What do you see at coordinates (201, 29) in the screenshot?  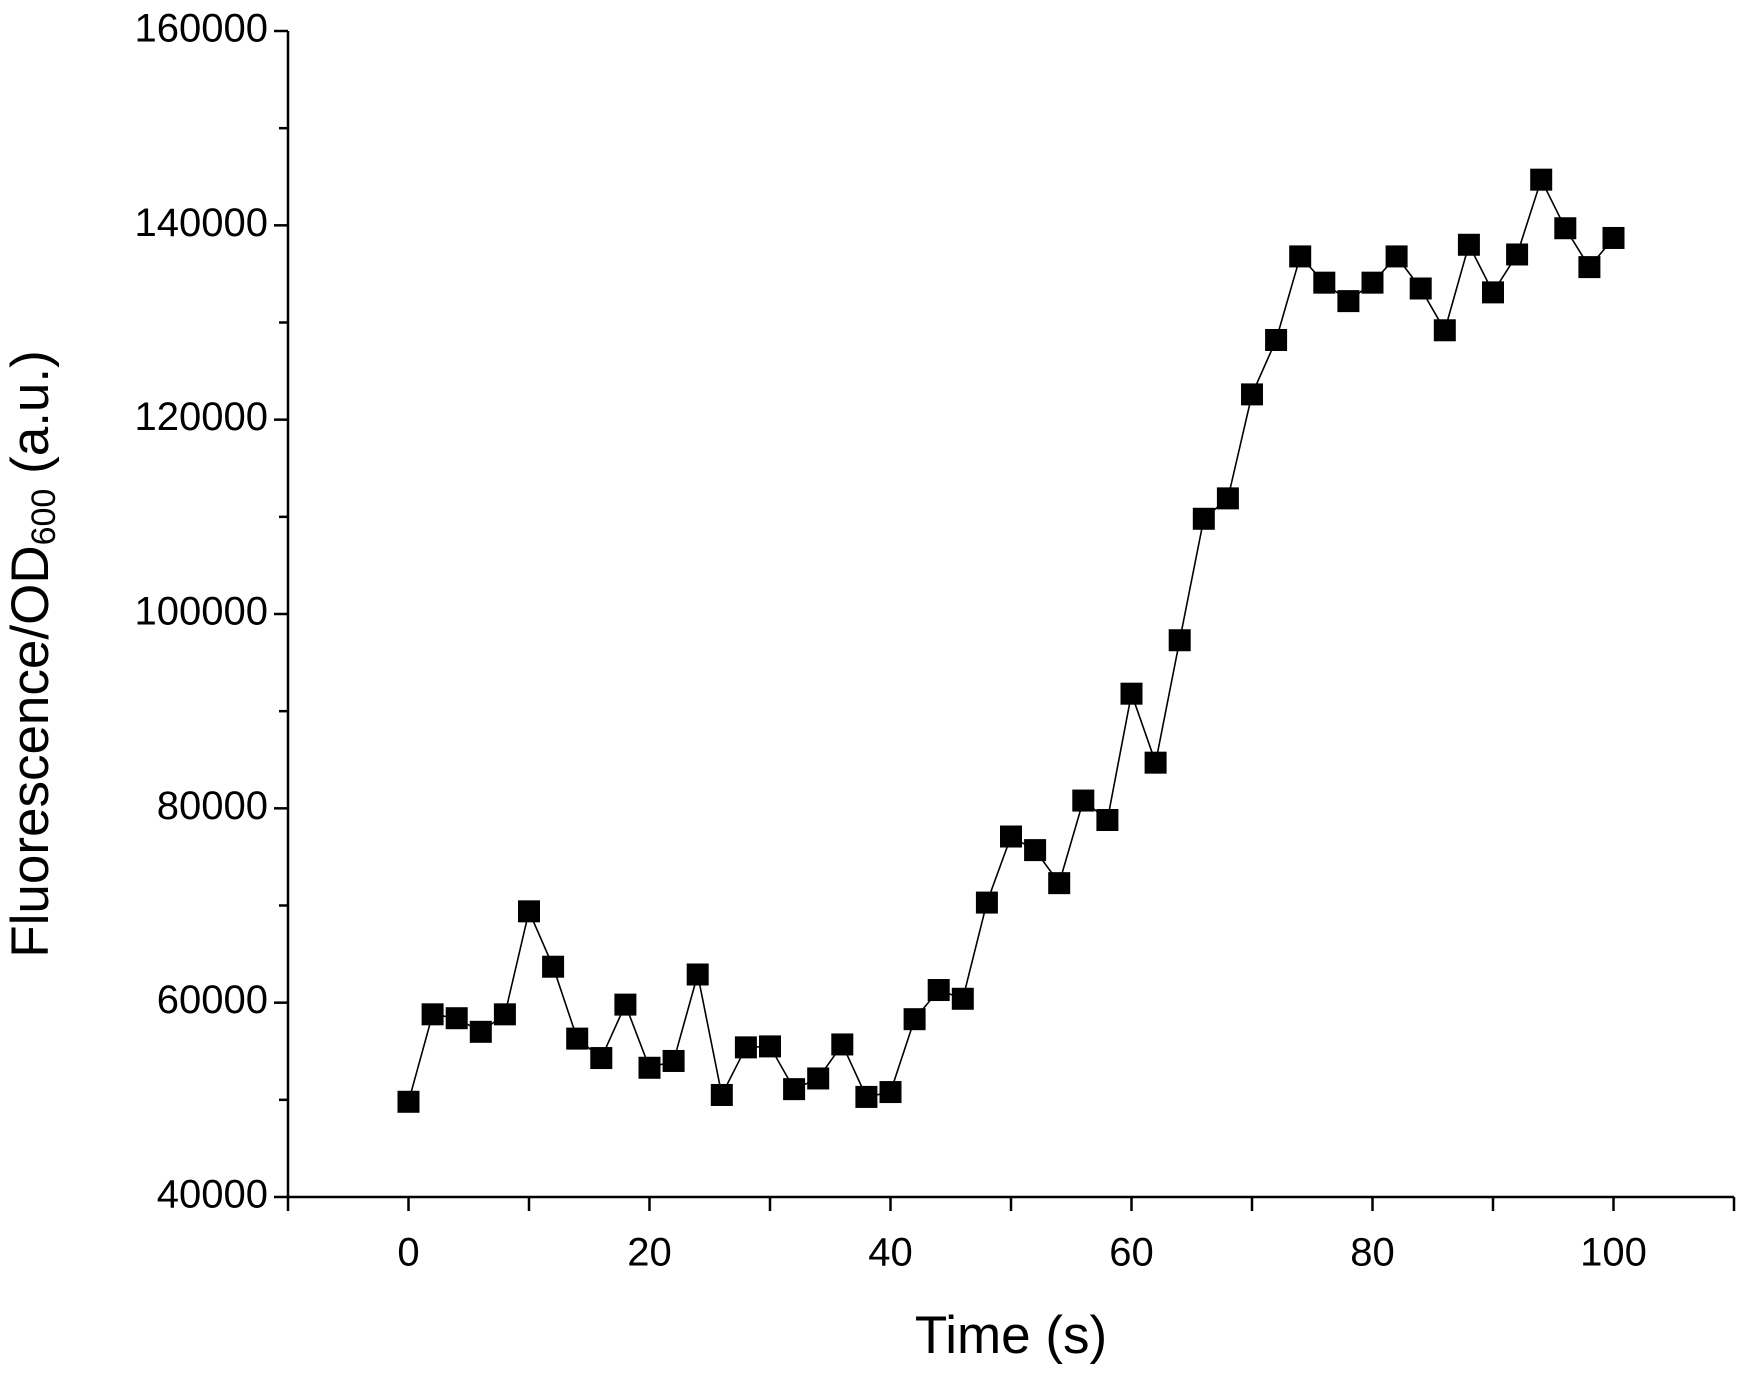 I see `y-tick-label: 160000` at bounding box center [201, 29].